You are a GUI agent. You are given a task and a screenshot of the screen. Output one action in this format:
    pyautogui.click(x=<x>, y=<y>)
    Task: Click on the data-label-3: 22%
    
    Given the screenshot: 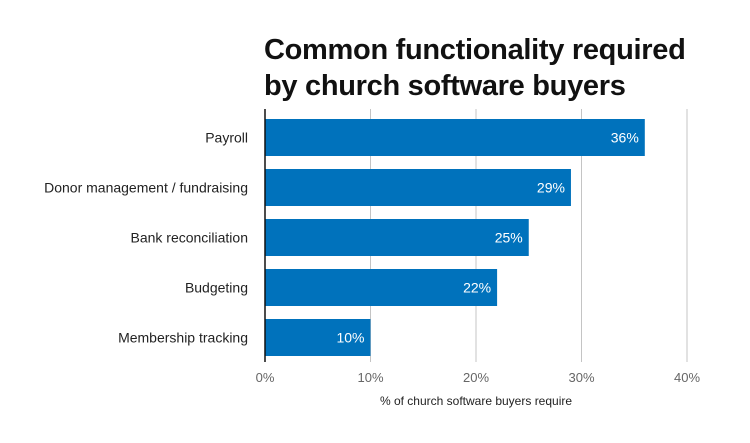 What is the action you would take?
    pyautogui.click(x=477, y=288)
    